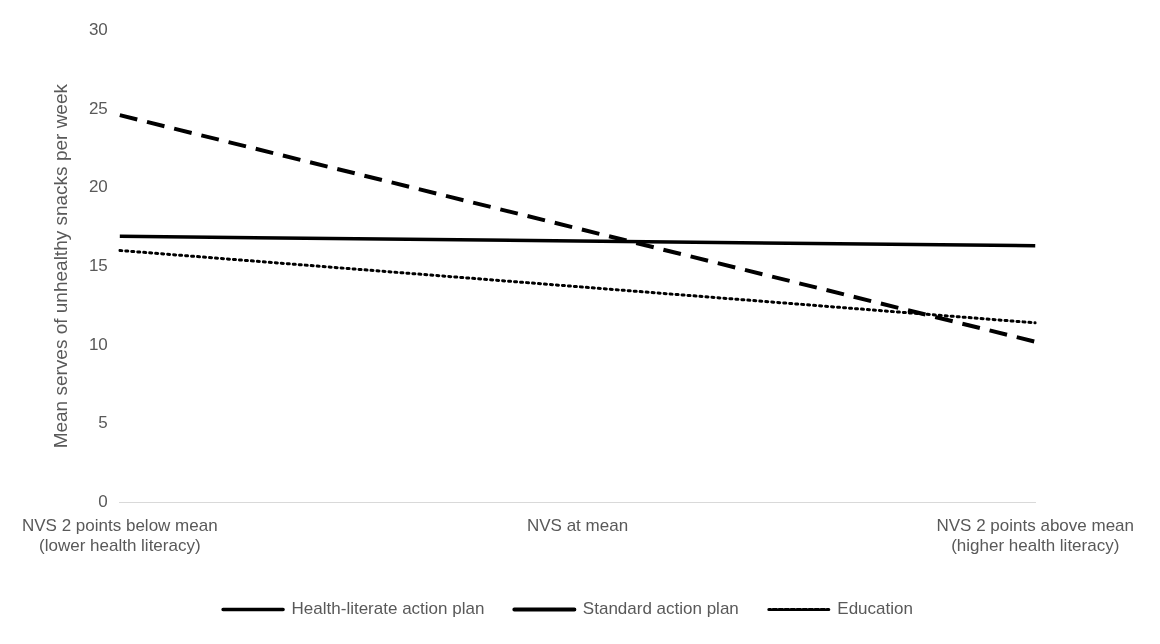 Image resolution: width=1160 pixels, height=644 pixels. Describe the element at coordinates (98, 187) in the screenshot. I see `y-tick-label: 20` at that location.